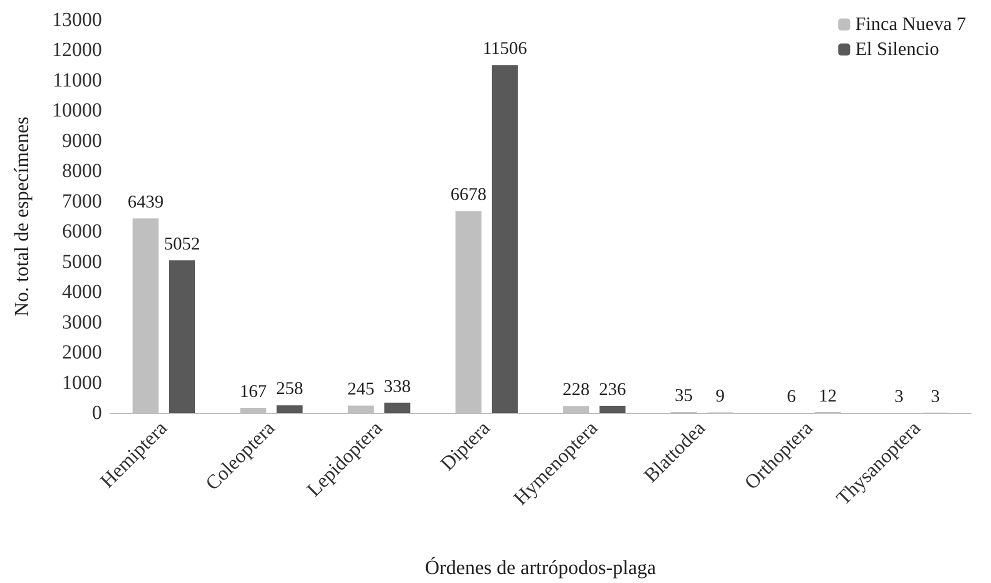 This screenshot has height=583, width=991. Describe the element at coordinates (397, 386) in the screenshot. I see `data-label: 338` at that location.